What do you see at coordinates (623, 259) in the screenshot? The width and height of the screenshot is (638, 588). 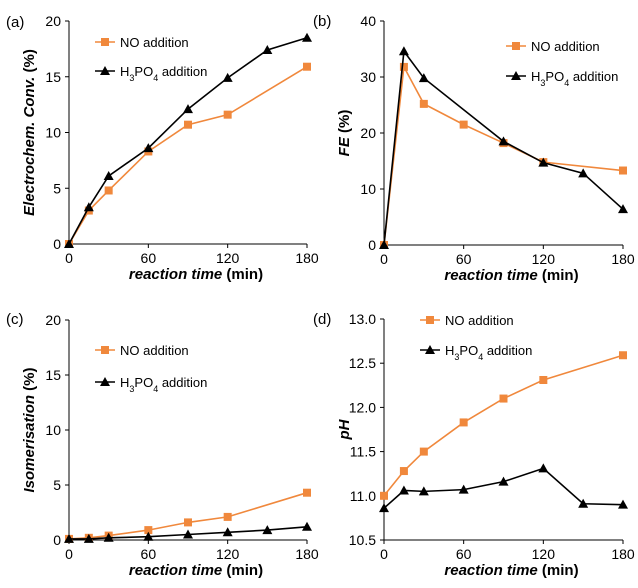 I see `x-tick-label: 180` at bounding box center [623, 259].